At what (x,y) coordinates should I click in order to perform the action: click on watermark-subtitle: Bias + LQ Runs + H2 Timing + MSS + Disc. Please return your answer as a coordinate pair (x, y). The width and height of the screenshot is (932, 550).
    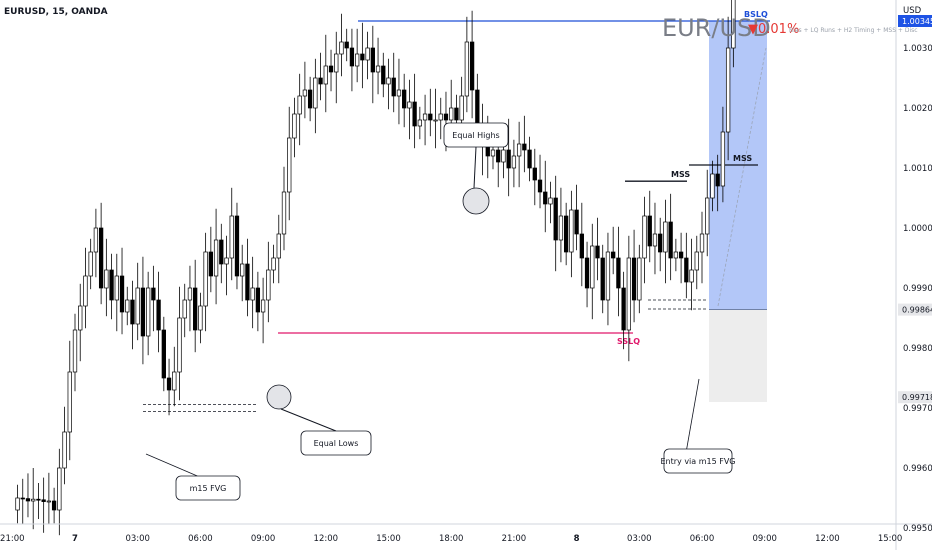
    Looking at the image, I should click on (853, 30).